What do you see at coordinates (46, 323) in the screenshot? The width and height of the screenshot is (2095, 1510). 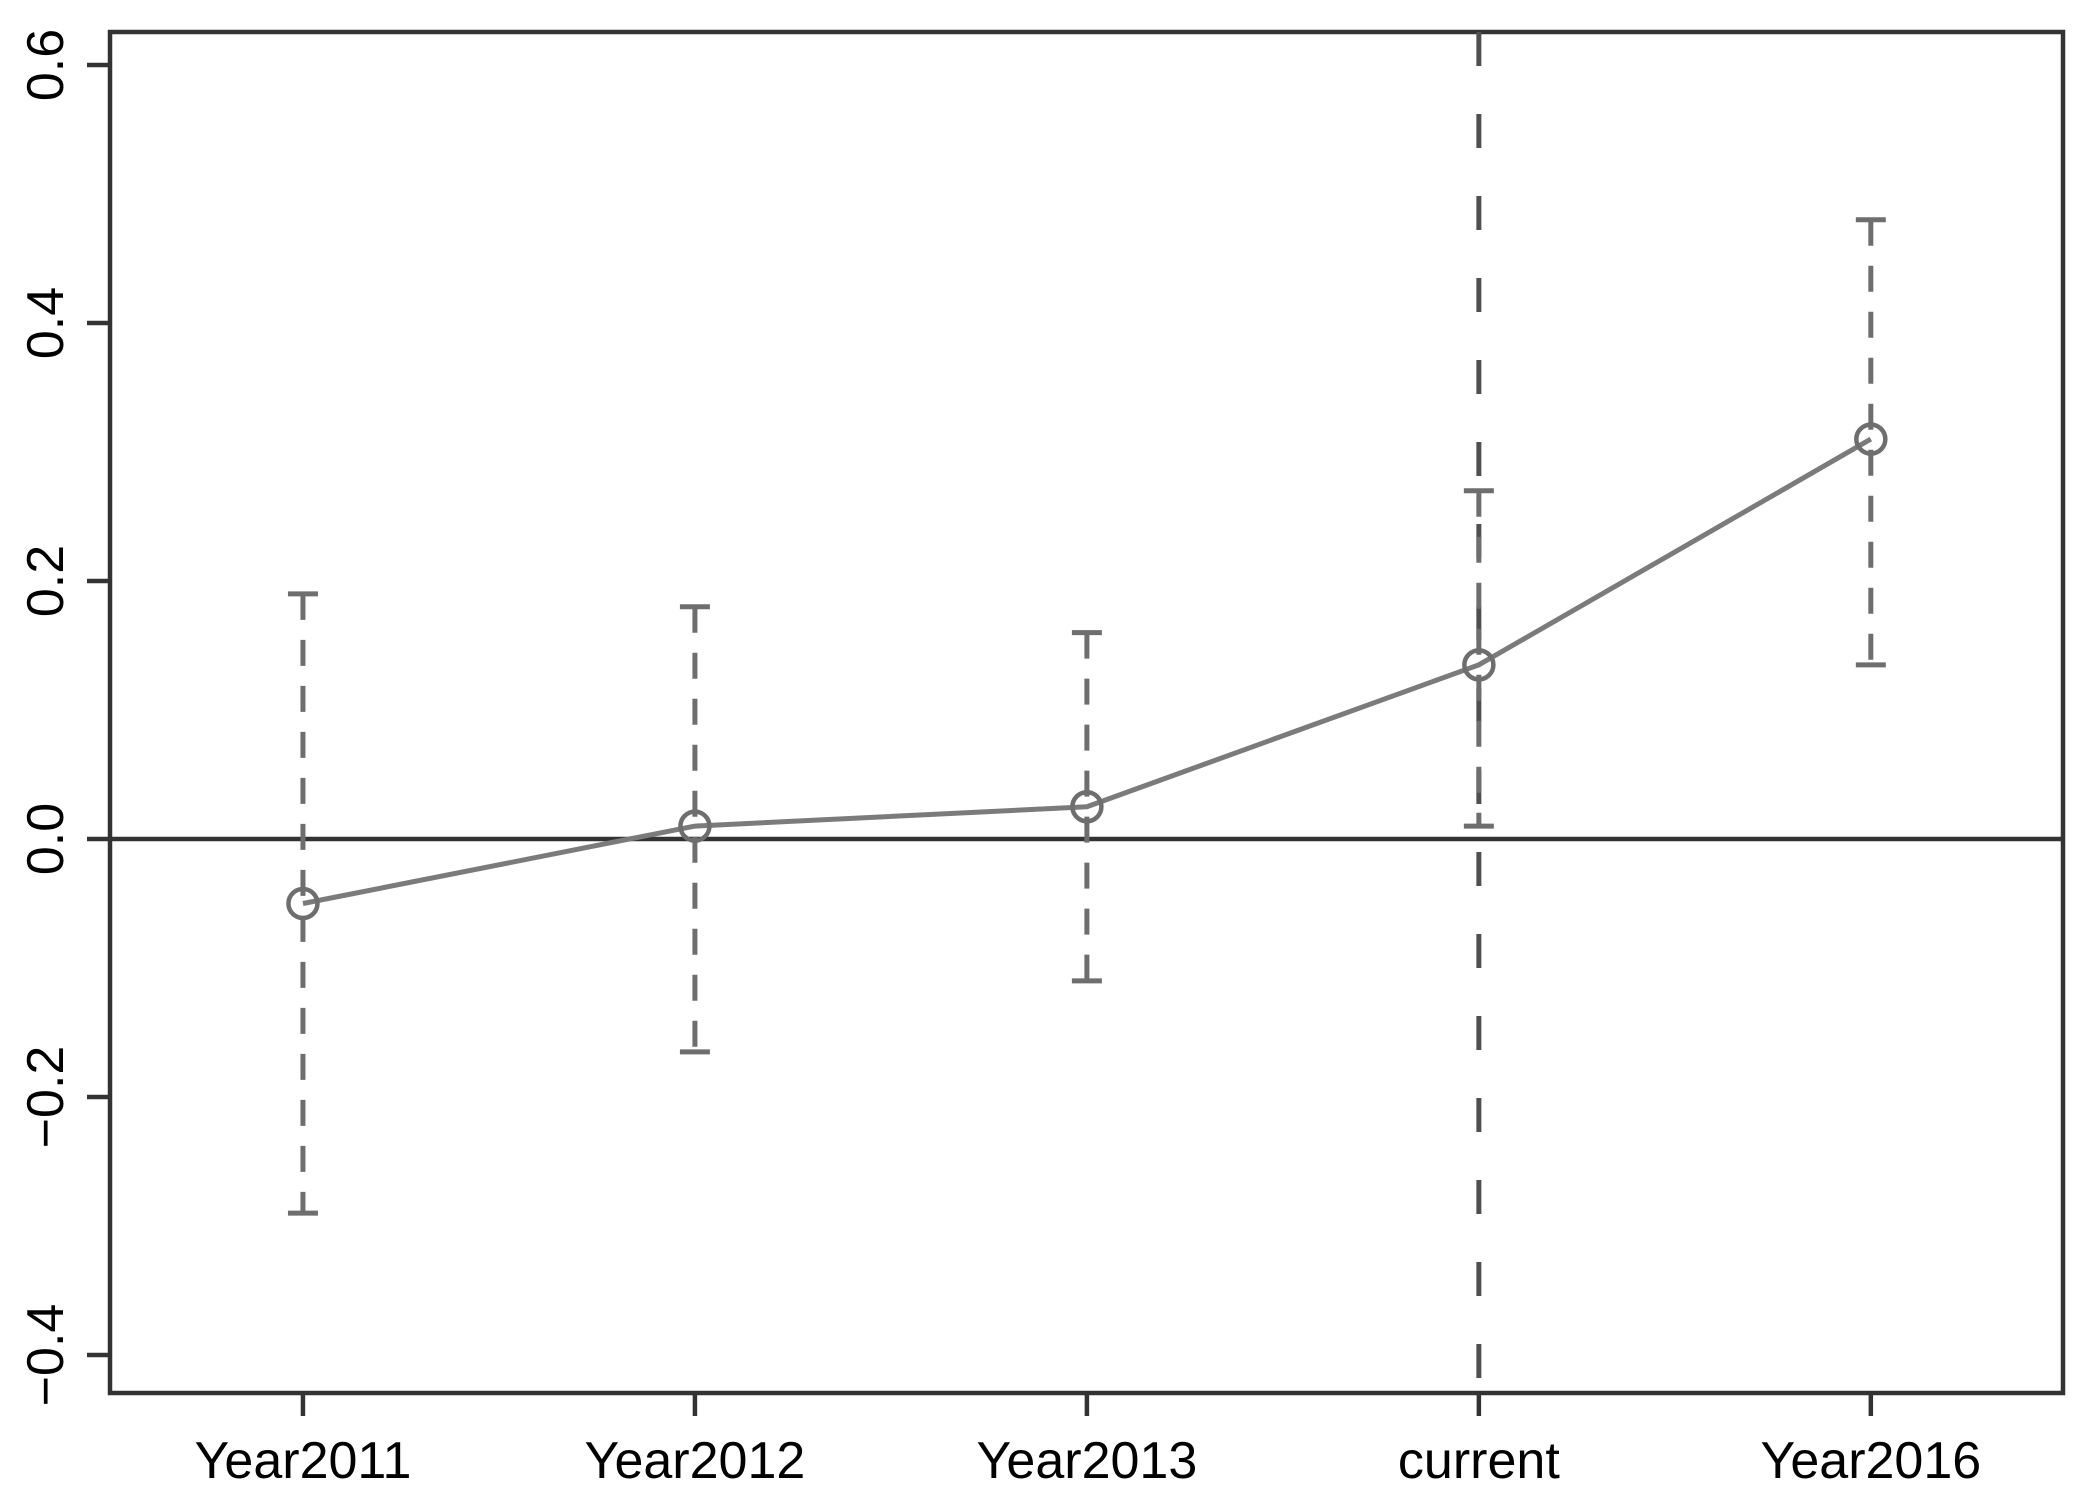 I see `y-axis-tick-label: 0.4` at bounding box center [46, 323].